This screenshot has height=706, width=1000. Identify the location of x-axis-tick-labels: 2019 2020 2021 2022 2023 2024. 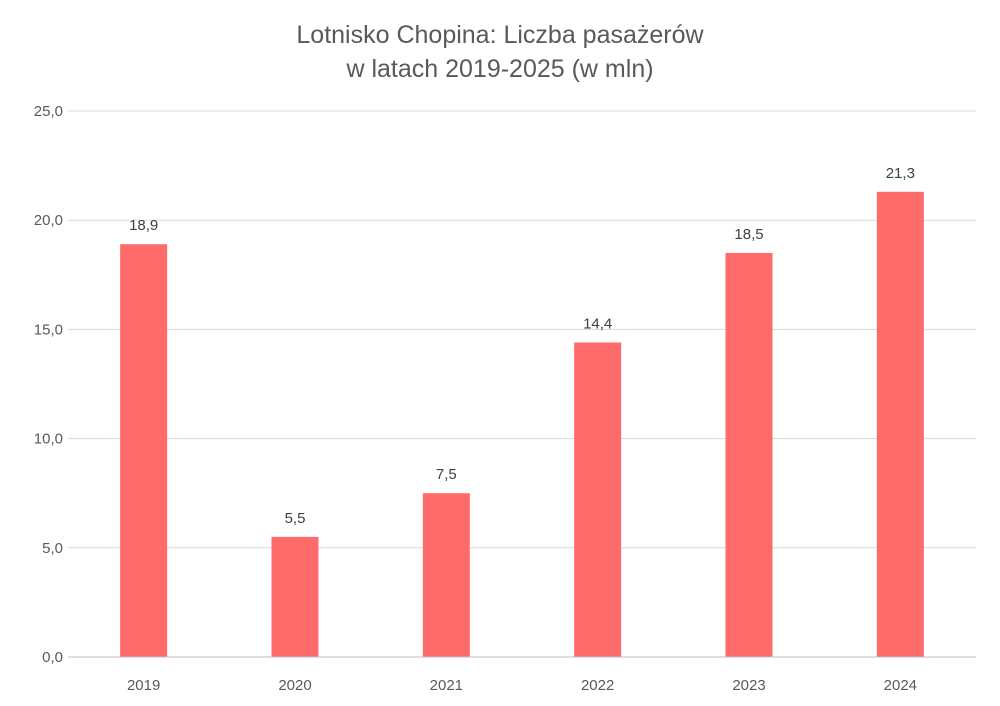
(522, 685).